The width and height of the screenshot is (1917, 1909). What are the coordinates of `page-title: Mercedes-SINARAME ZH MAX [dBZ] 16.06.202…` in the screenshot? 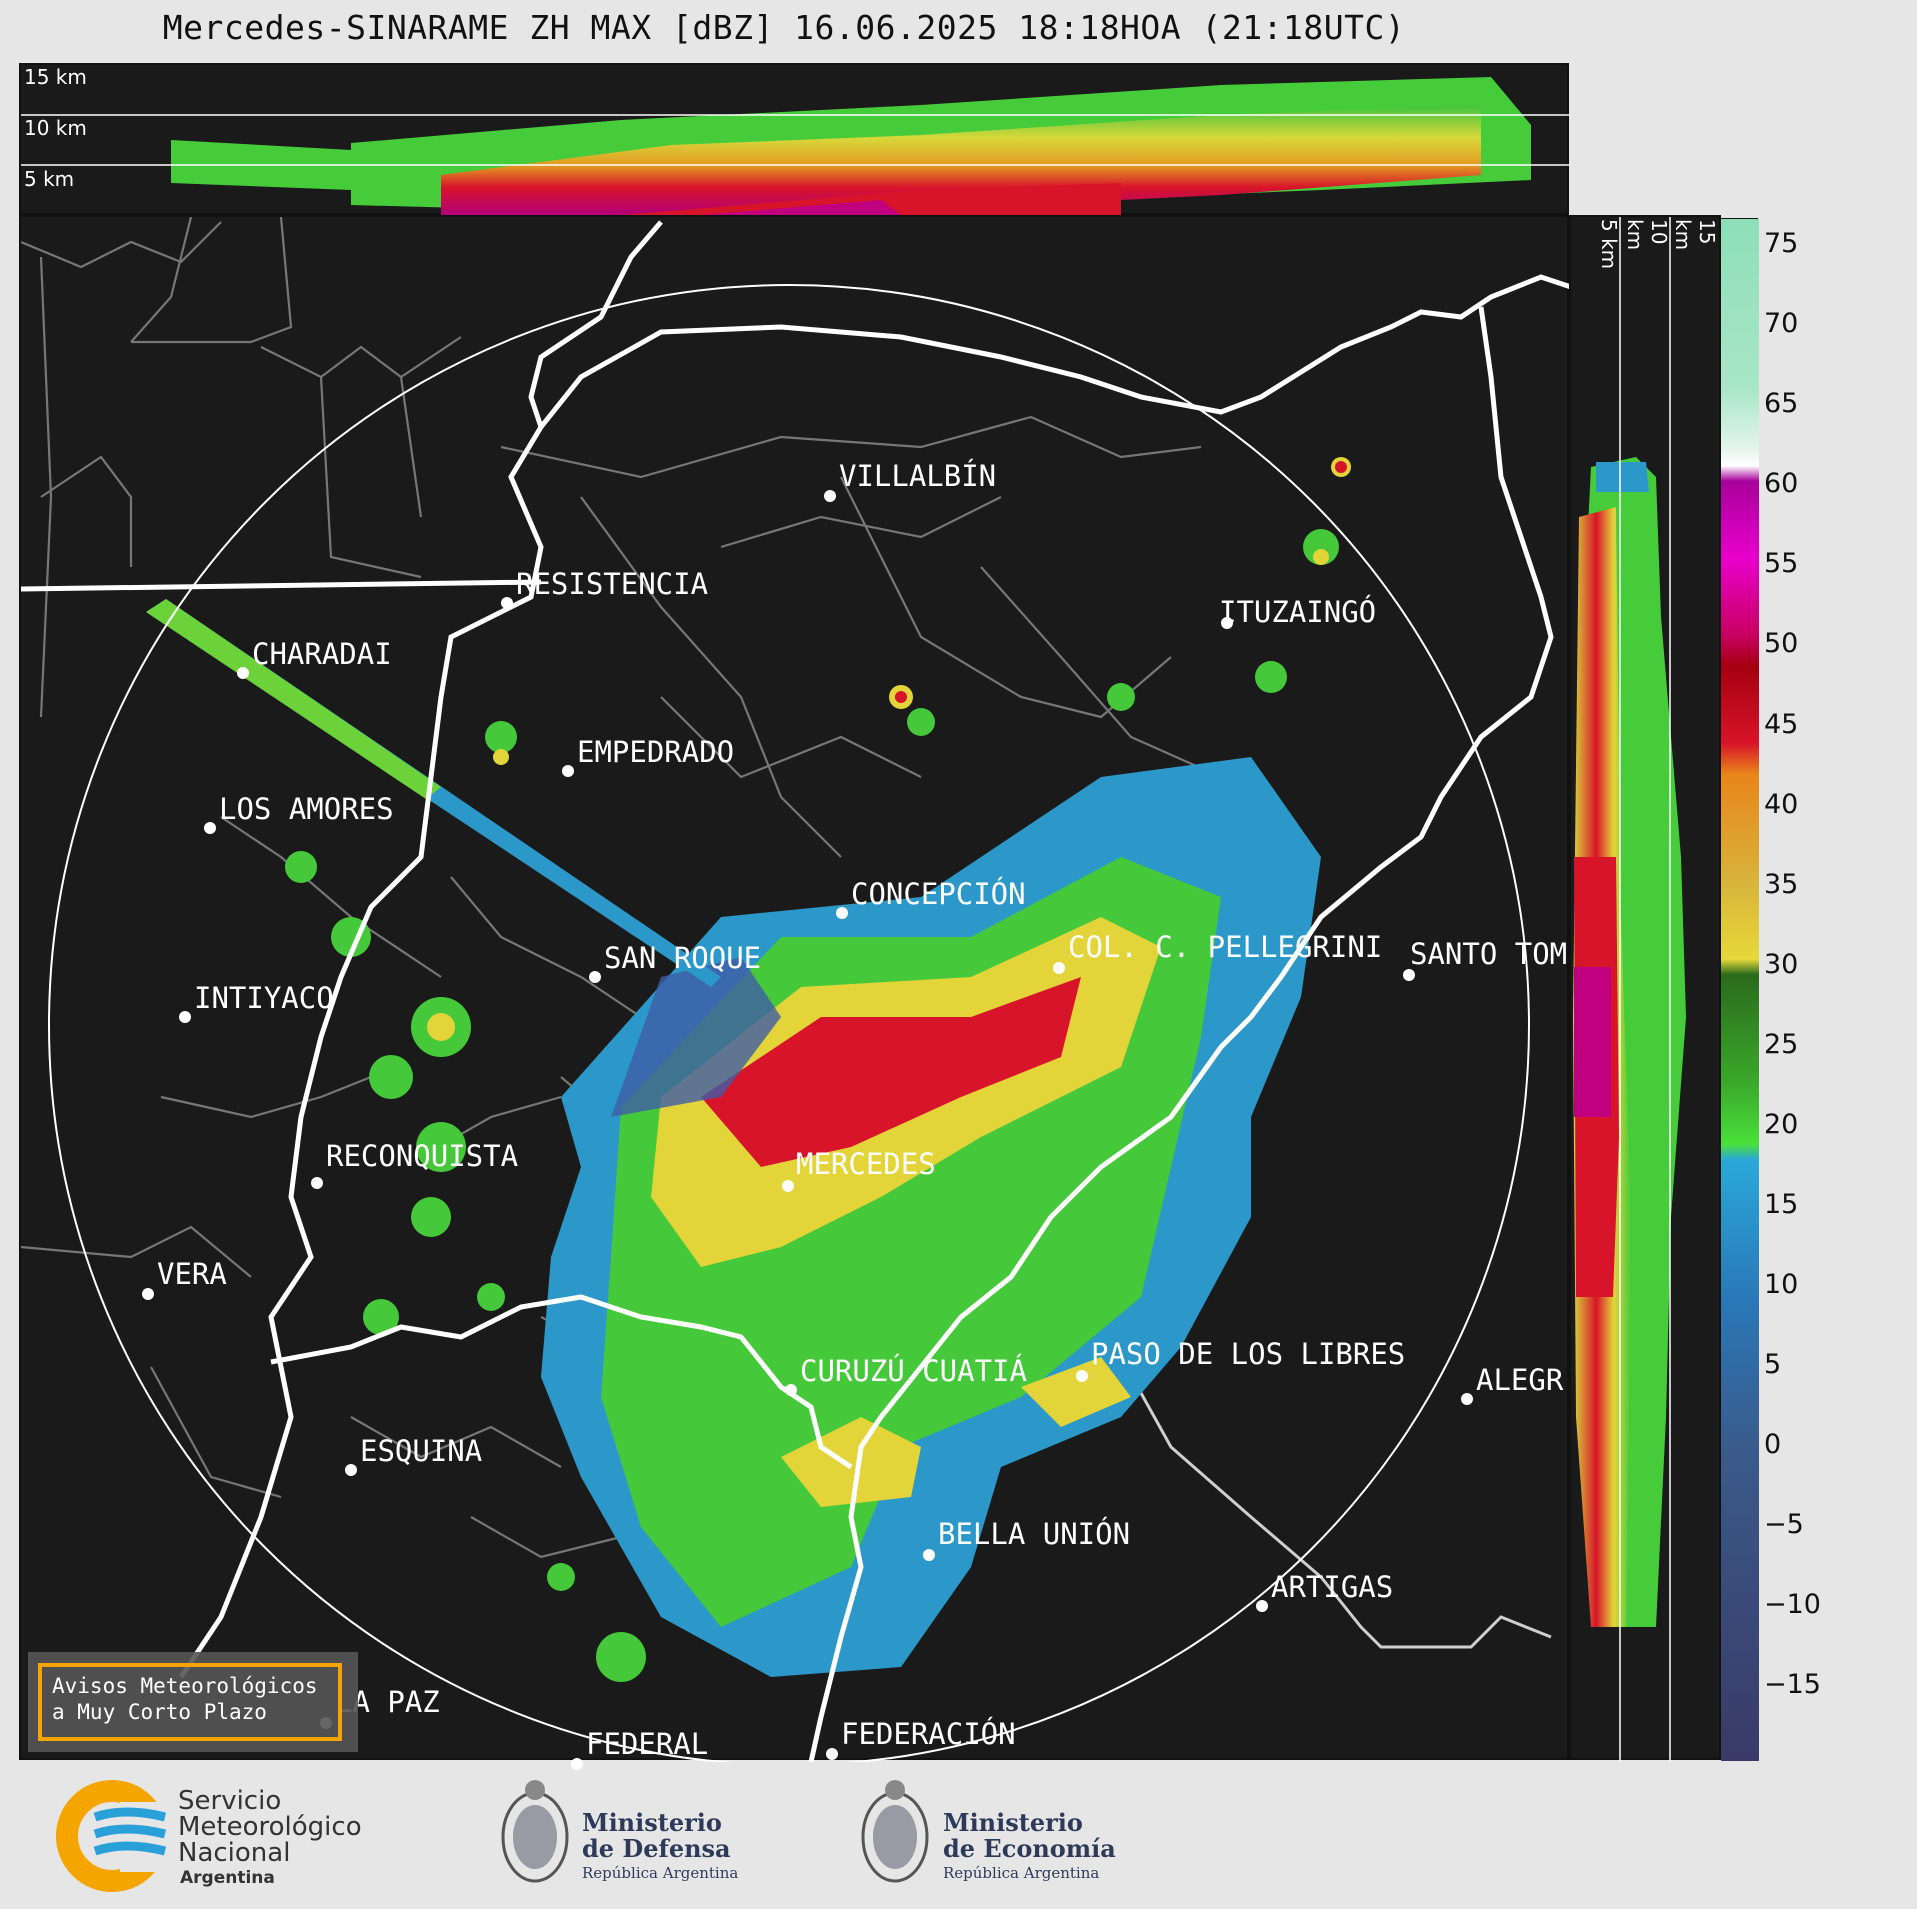 It's located at (784, 27).